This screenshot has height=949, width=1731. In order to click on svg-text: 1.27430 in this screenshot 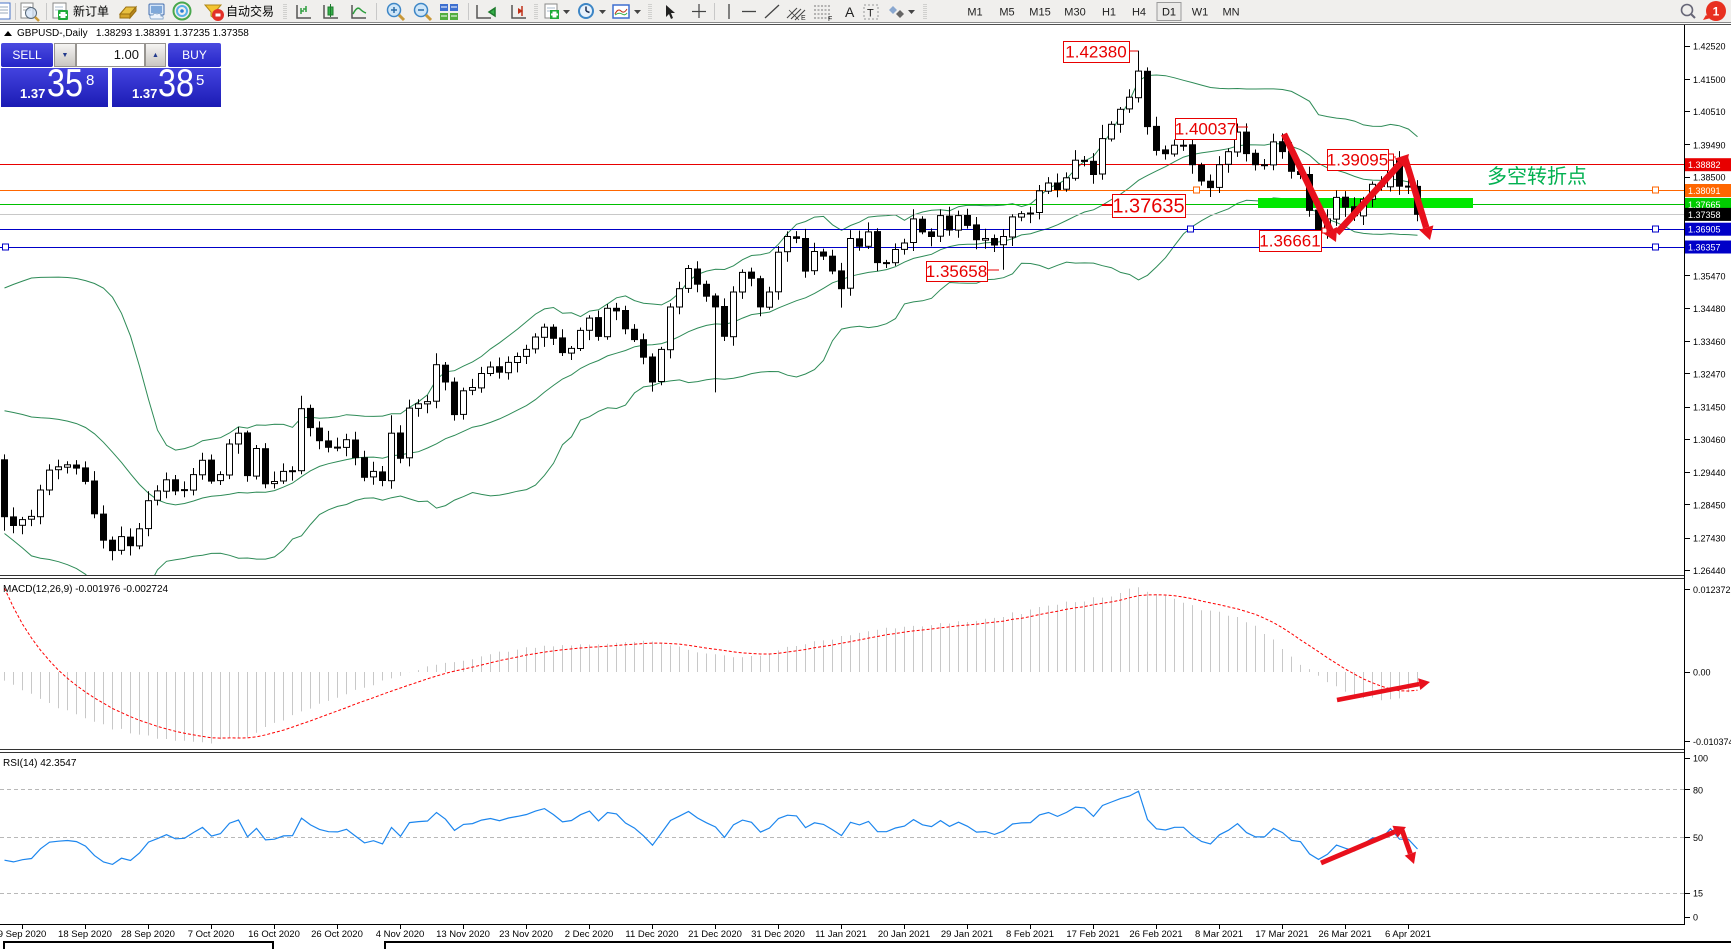, I will do `click(1709, 539)`.